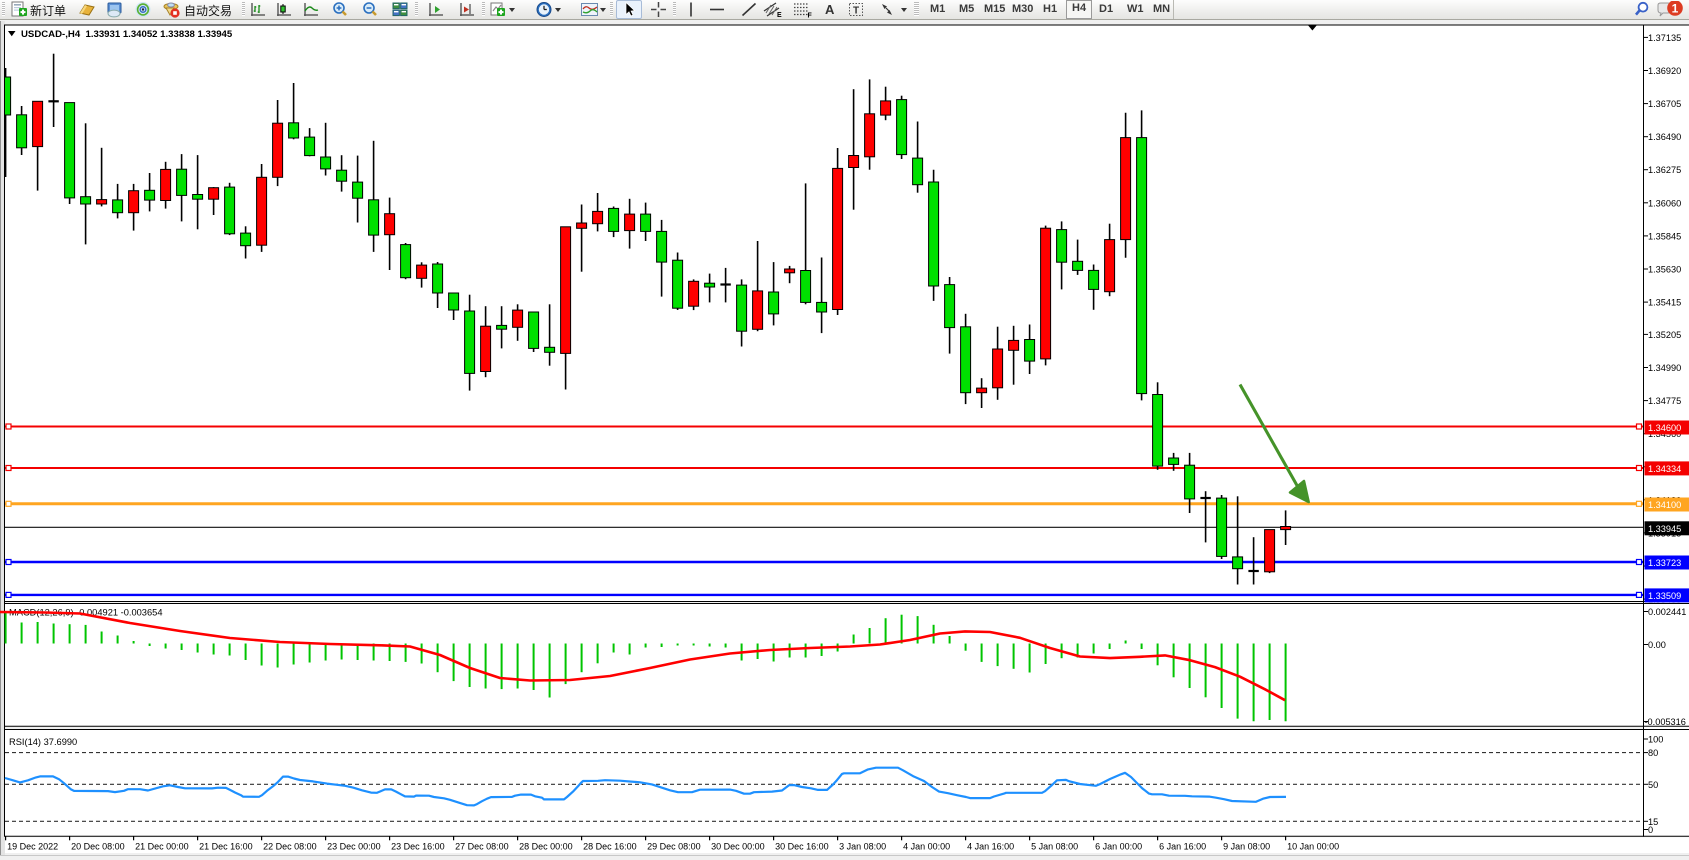 The height and width of the screenshot is (860, 1689). Describe the element at coordinates (226, 847) in the screenshot. I see `svg-text: 21 Dec 16:00` at that location.